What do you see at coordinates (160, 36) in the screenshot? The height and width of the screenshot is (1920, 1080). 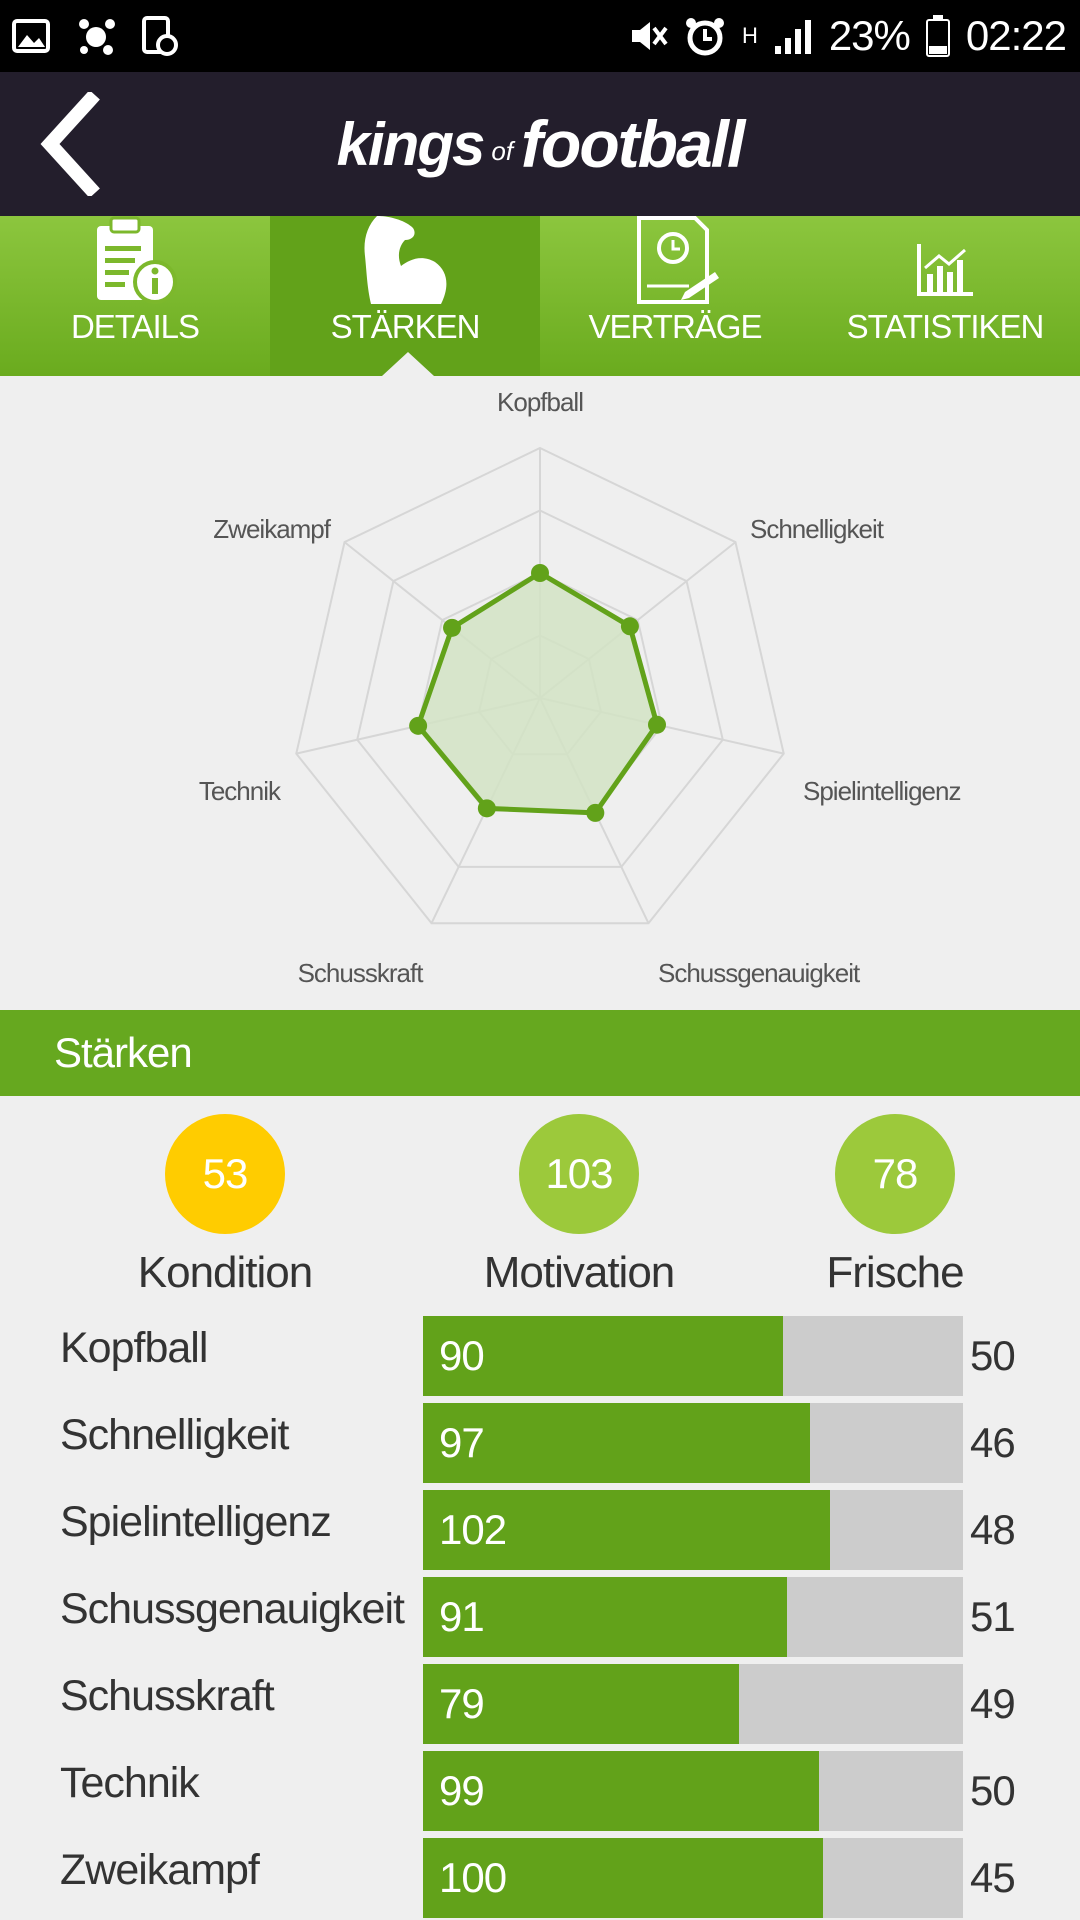 I see `screen-record-icon` at bounding box center [160, 36].